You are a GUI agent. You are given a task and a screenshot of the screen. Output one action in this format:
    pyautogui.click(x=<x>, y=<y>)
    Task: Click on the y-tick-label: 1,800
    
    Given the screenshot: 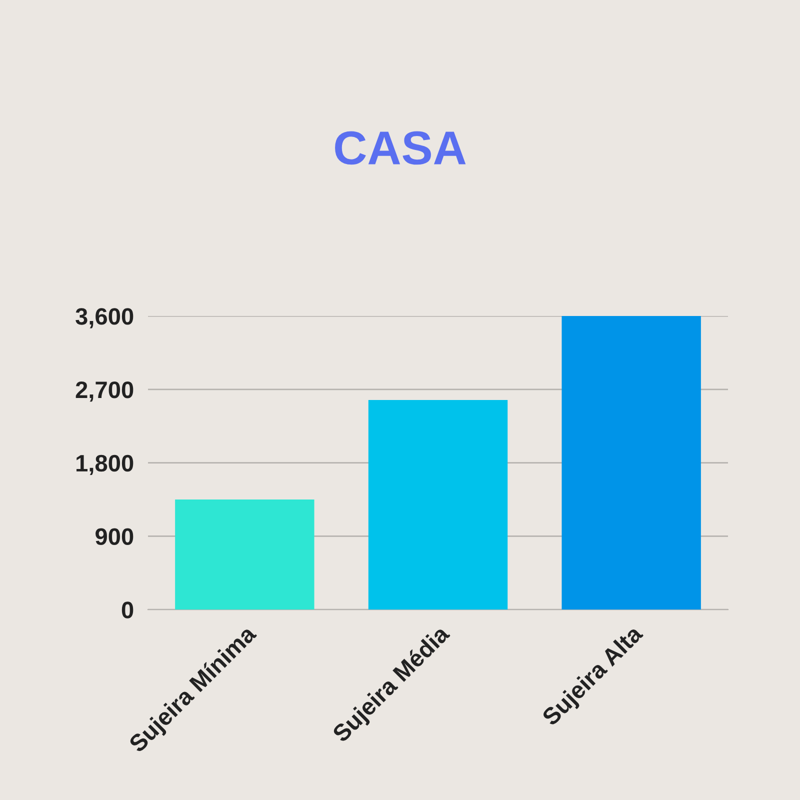 What is the action you would take?
    pyautogui.click(x=105, y=465)
    